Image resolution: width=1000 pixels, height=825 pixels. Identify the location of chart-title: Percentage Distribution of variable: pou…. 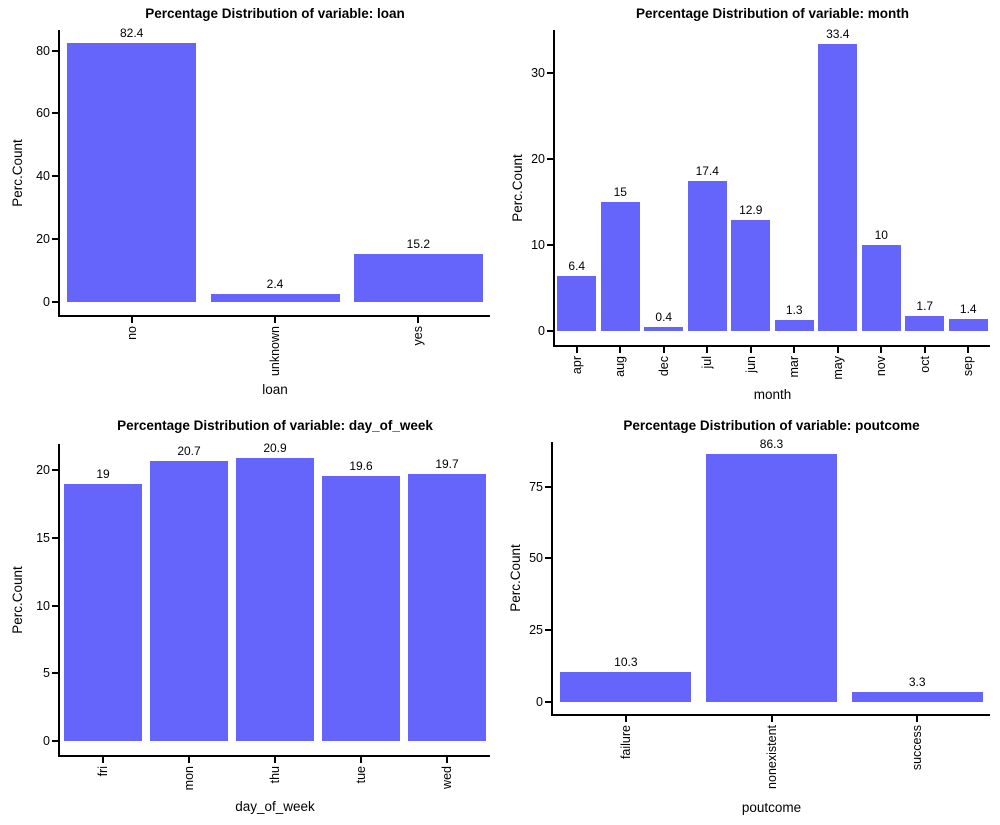
(771, 425).